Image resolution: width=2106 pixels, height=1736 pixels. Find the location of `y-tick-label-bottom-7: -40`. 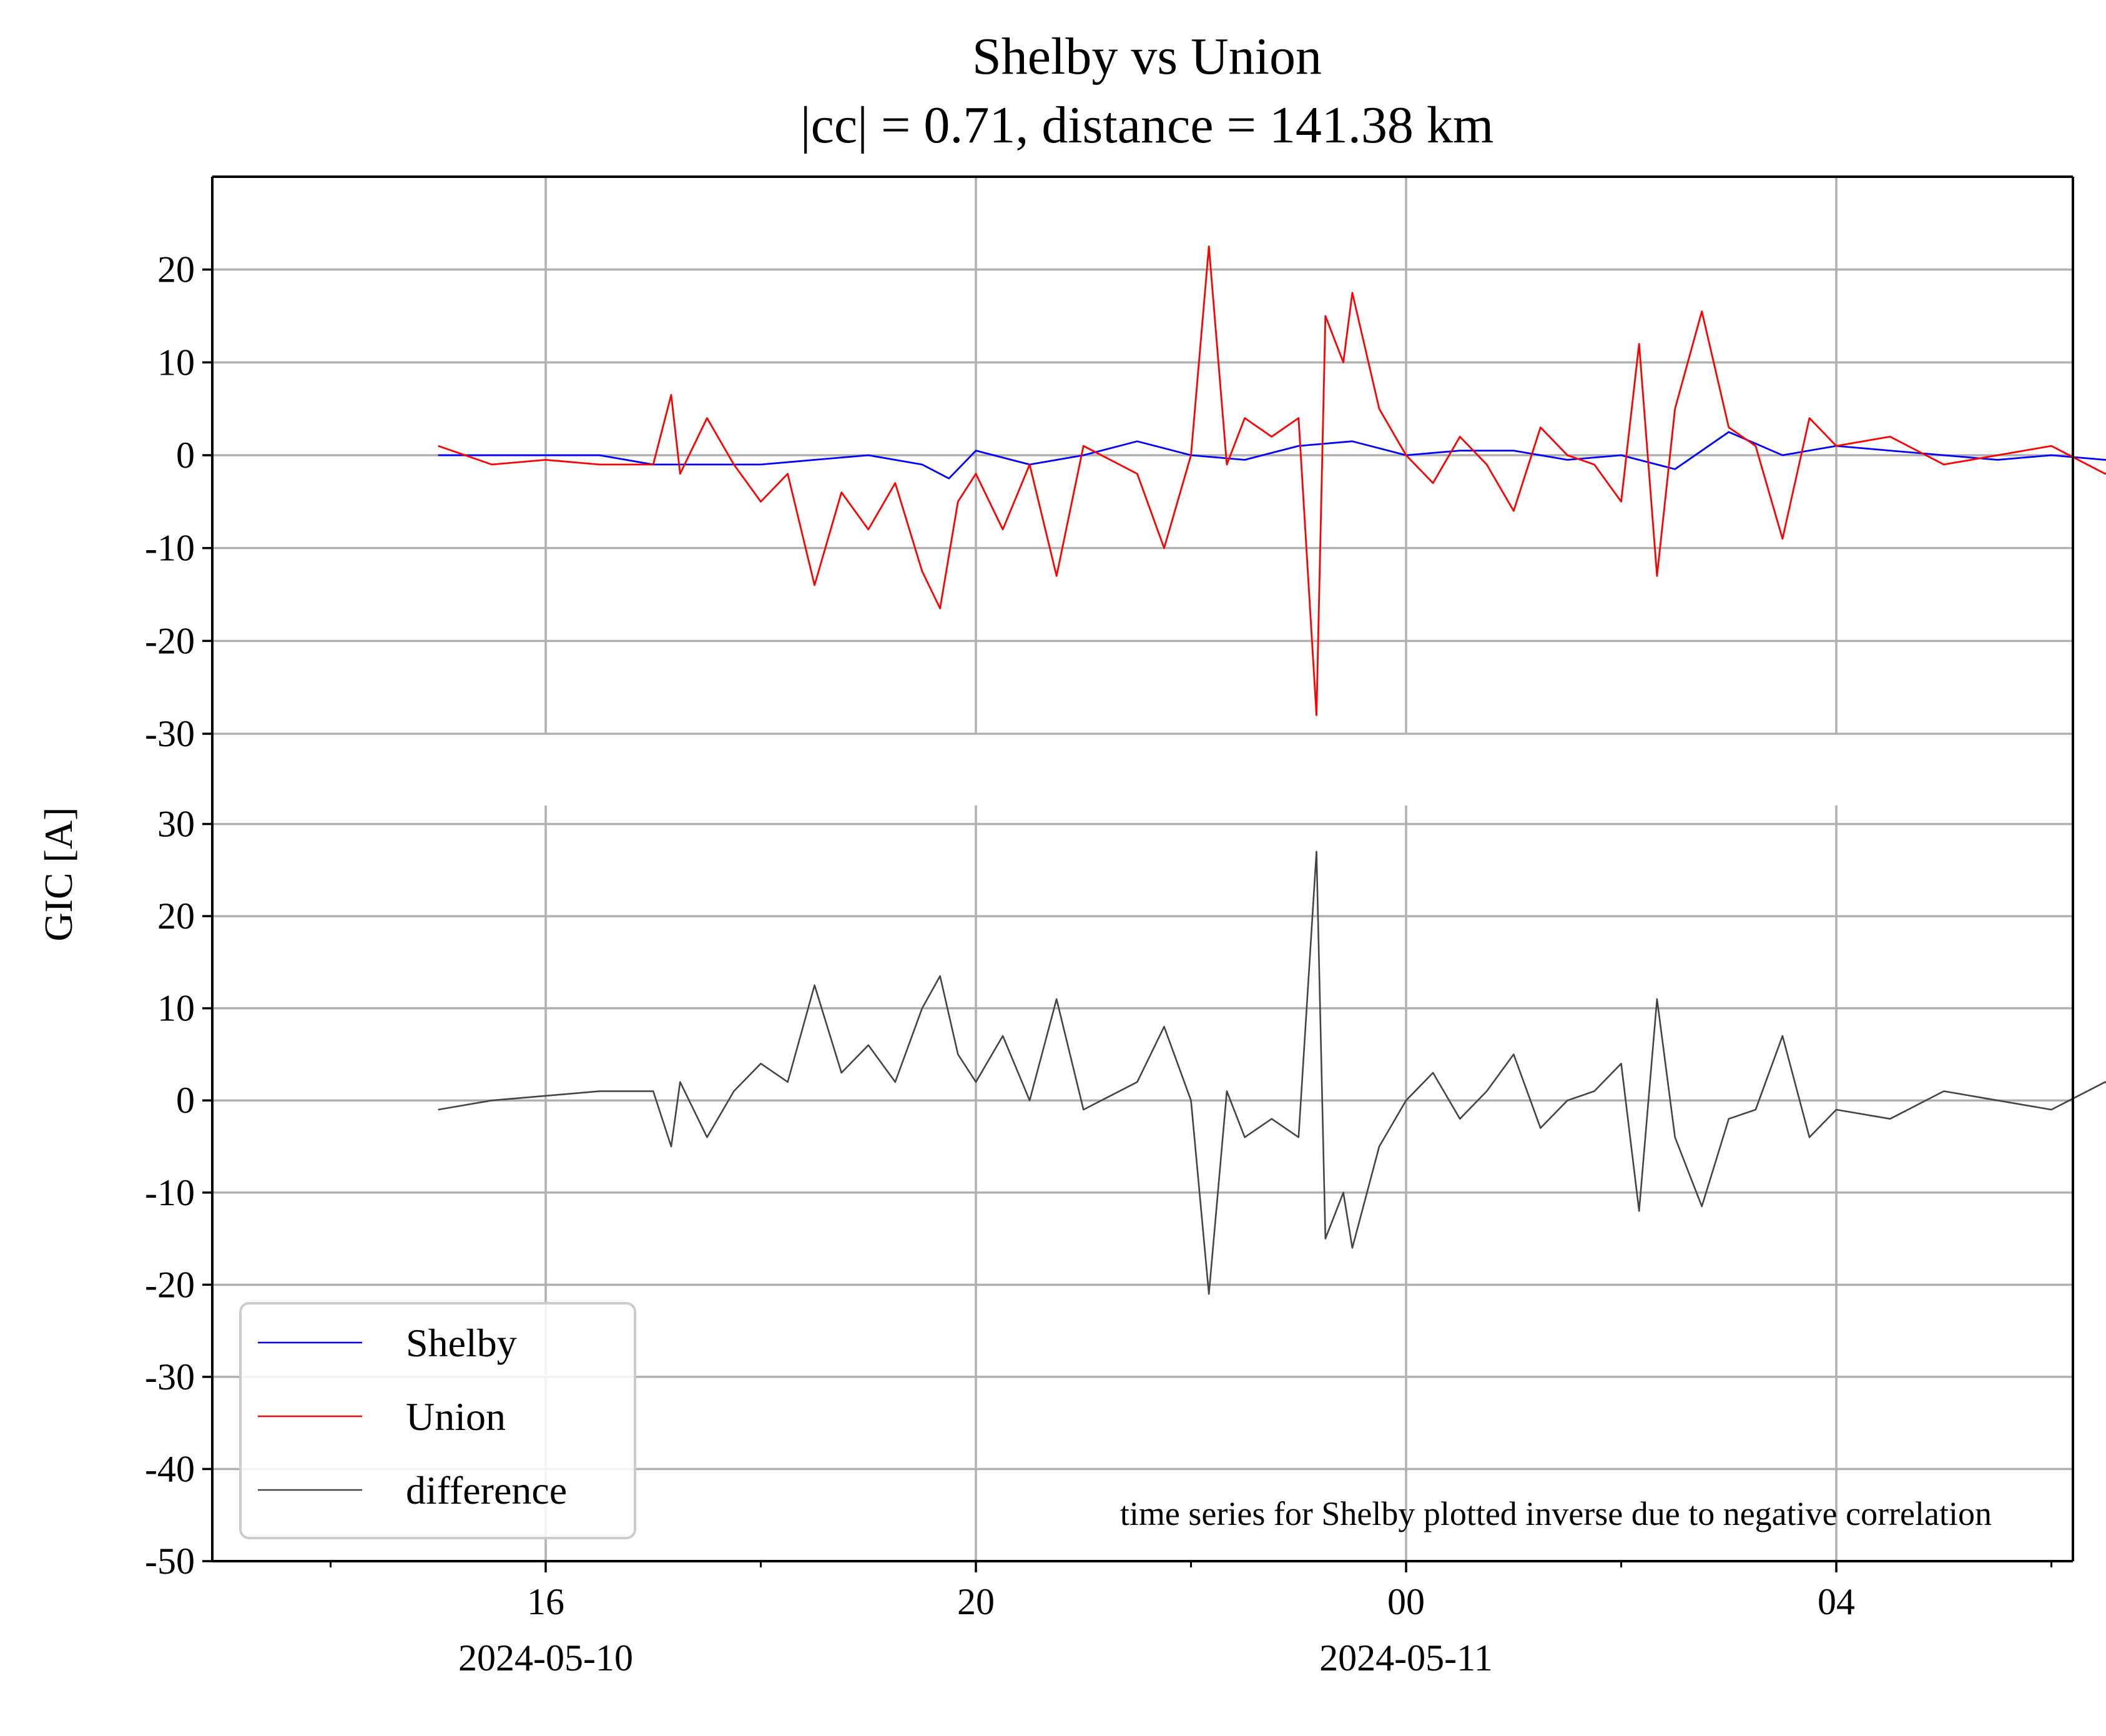

y-tick-label-bottom-7: -40 is located at coordinates (170, 1468).